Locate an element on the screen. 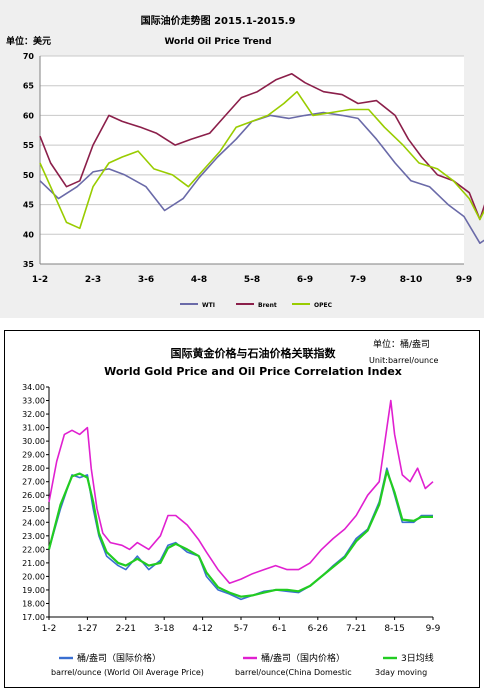  chart-title: 国际黄金价格与石油价格关联指数 is located at coordinates (254, 353).